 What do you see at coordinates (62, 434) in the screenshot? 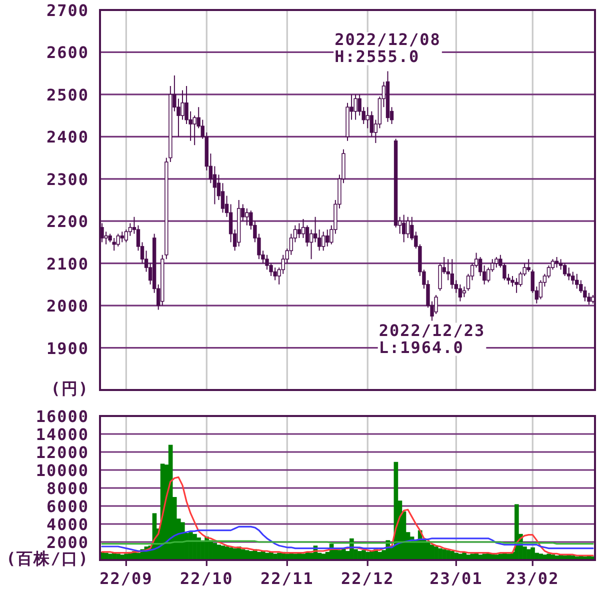
I see `y-tick-label: 14000` at bounding box center [62, 434].